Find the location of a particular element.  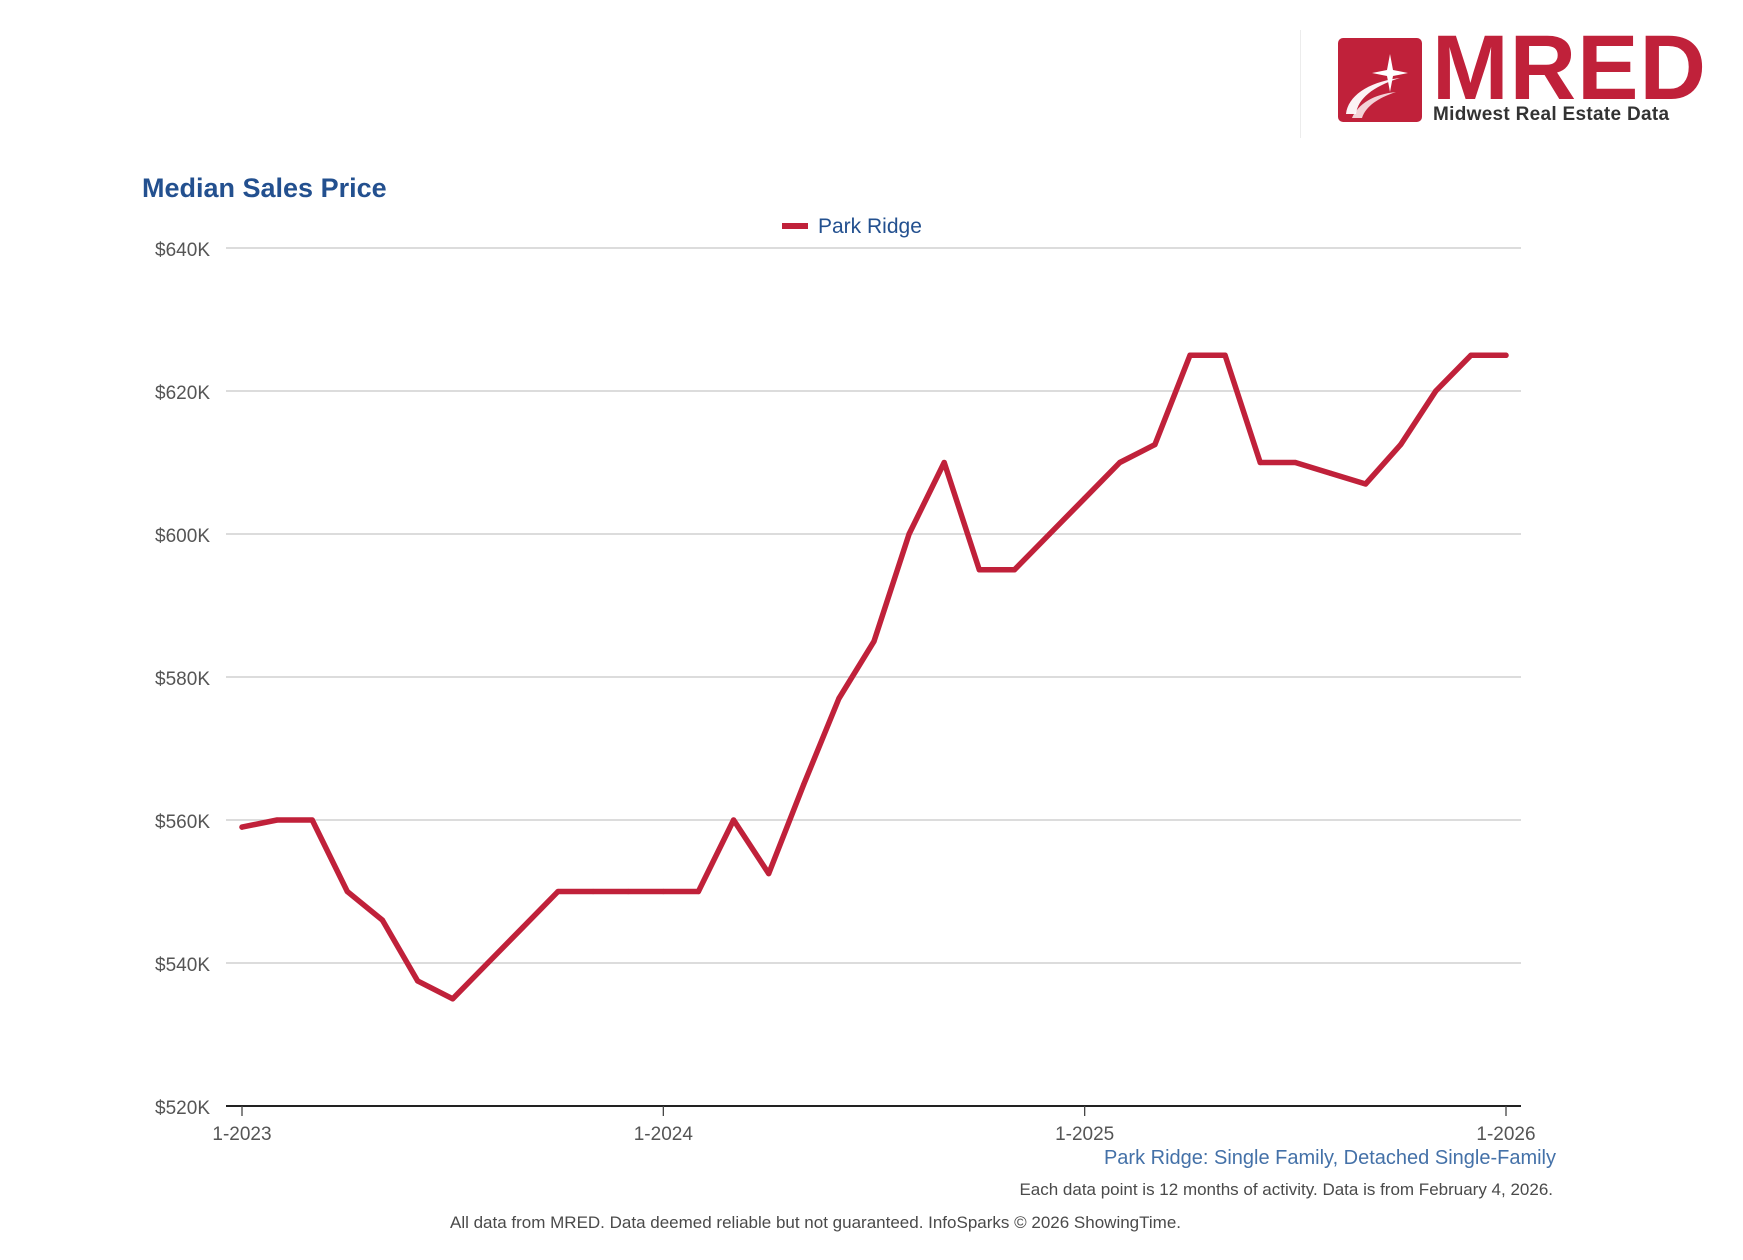

brand-name: MRED is located at coordinates (1569, 68).